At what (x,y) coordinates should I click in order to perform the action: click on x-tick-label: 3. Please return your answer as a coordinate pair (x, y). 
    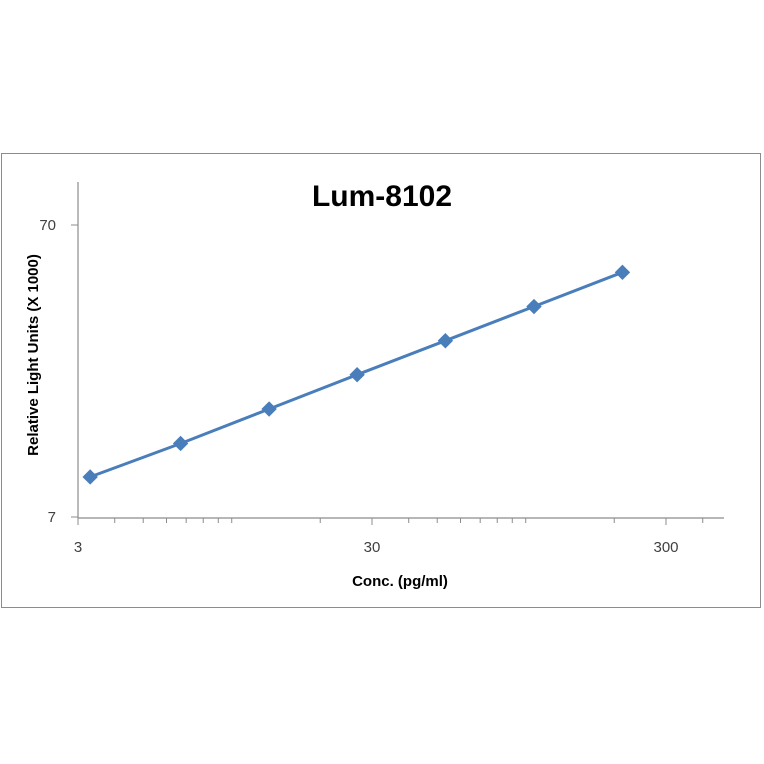
    Looking at the image, I should click on (78, 547).